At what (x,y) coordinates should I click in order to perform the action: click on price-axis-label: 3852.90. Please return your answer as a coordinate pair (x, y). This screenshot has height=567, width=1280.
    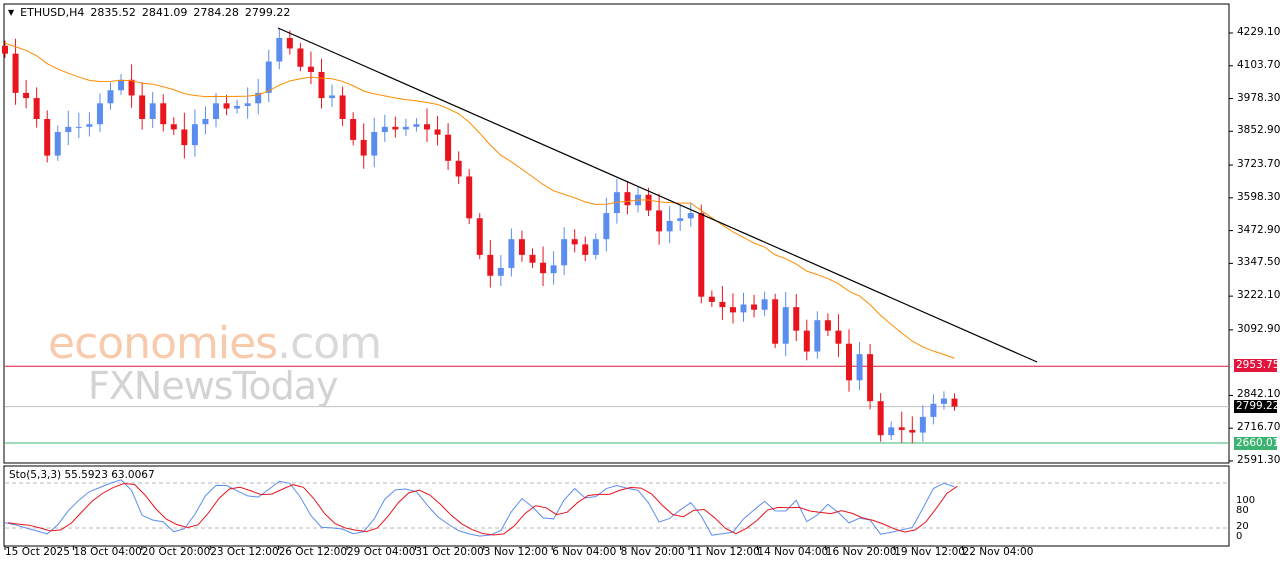
    Looking at the image, I should click on (1258, 130).